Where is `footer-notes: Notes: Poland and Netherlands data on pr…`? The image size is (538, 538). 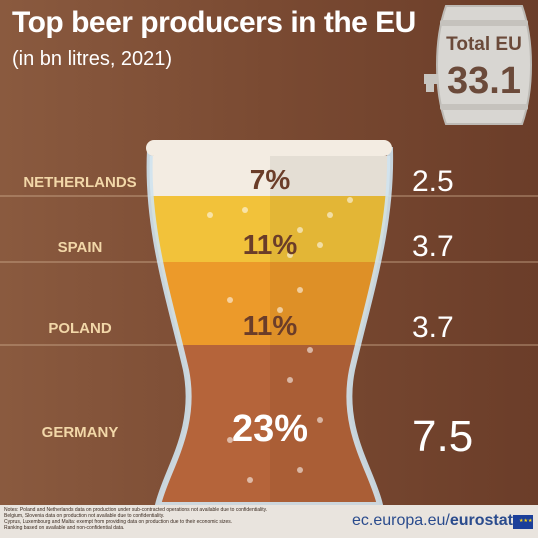
footer-notes: Notes: Poland and Netherlands data on pr… is located at coordinates (169, 519).